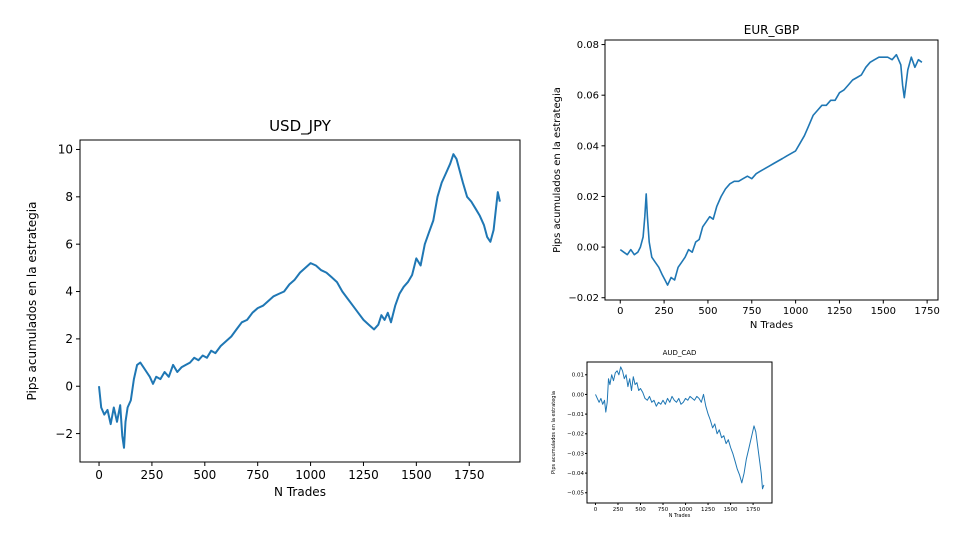  Describe the element at coordinates (708, 510) in the screenshot. I see `aud-cad-x-tick-label: 1250` at that location.